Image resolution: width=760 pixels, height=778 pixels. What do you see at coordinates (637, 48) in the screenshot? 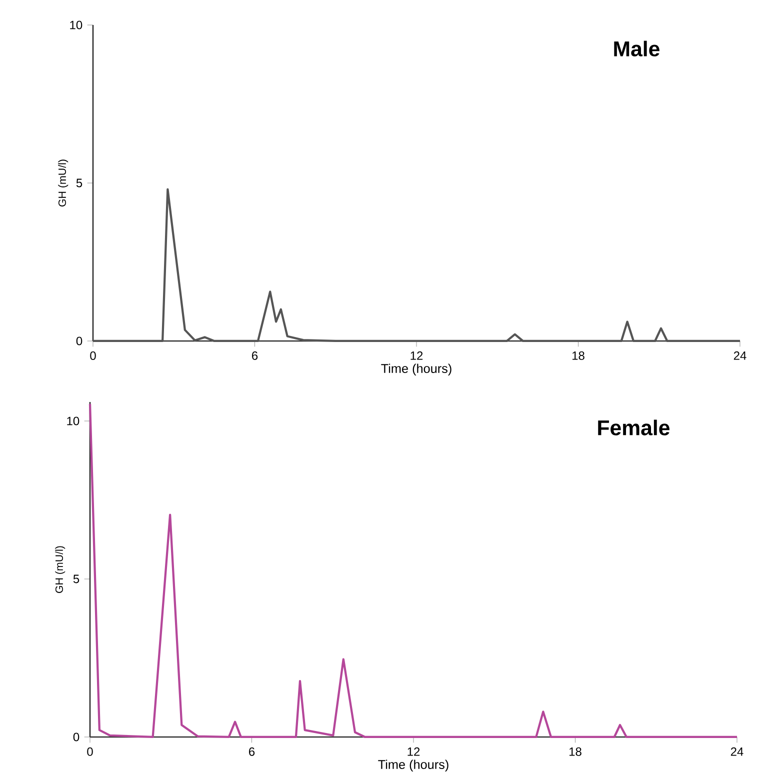
I see `text: Male` at bounding box center [637, 48].